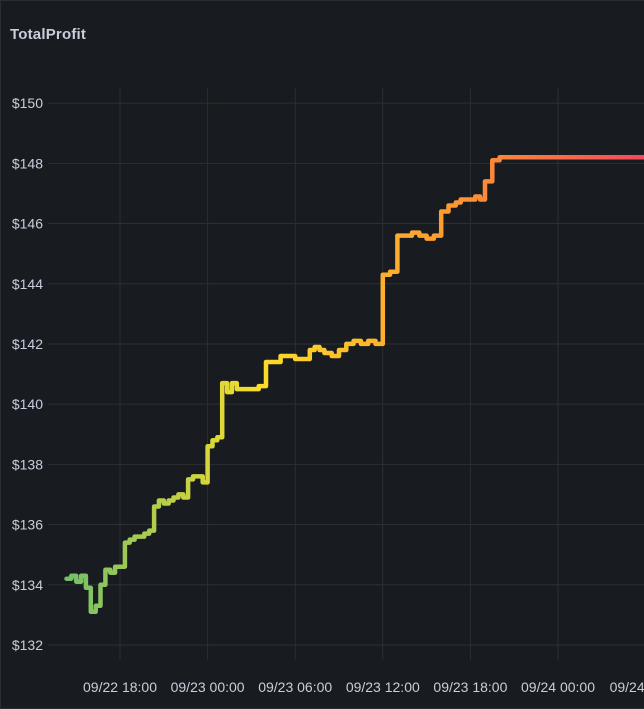 The height and width of the screenshot is (709, 644). What do you see at coordinates (295, 687) in the screenshot?
I see `x-tick-label: 09/23 06:00` at bounding box center [295, 687].